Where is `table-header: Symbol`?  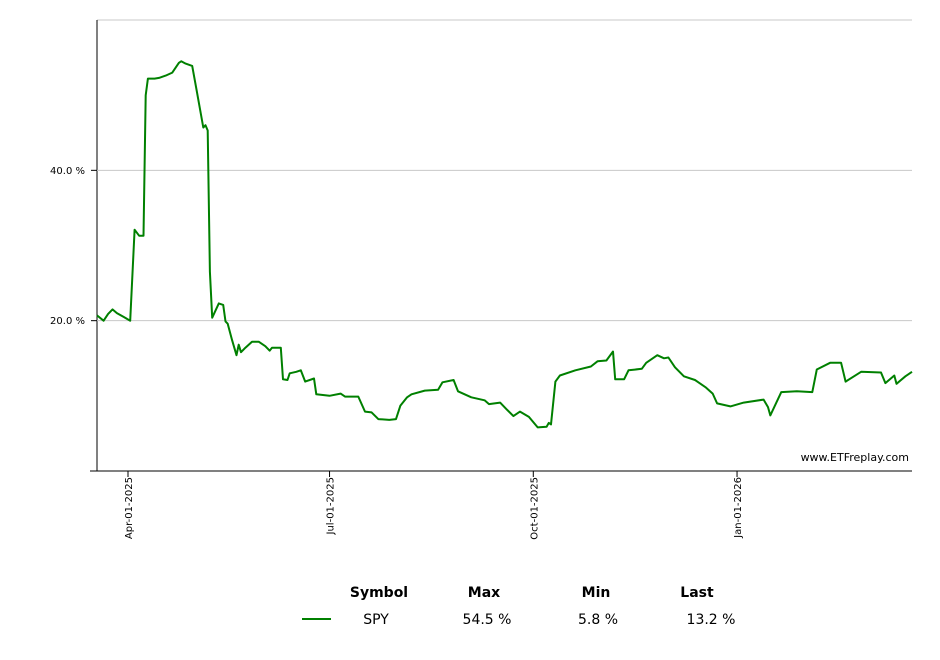 table-header: Symbol is located at coordinates (379, 593).